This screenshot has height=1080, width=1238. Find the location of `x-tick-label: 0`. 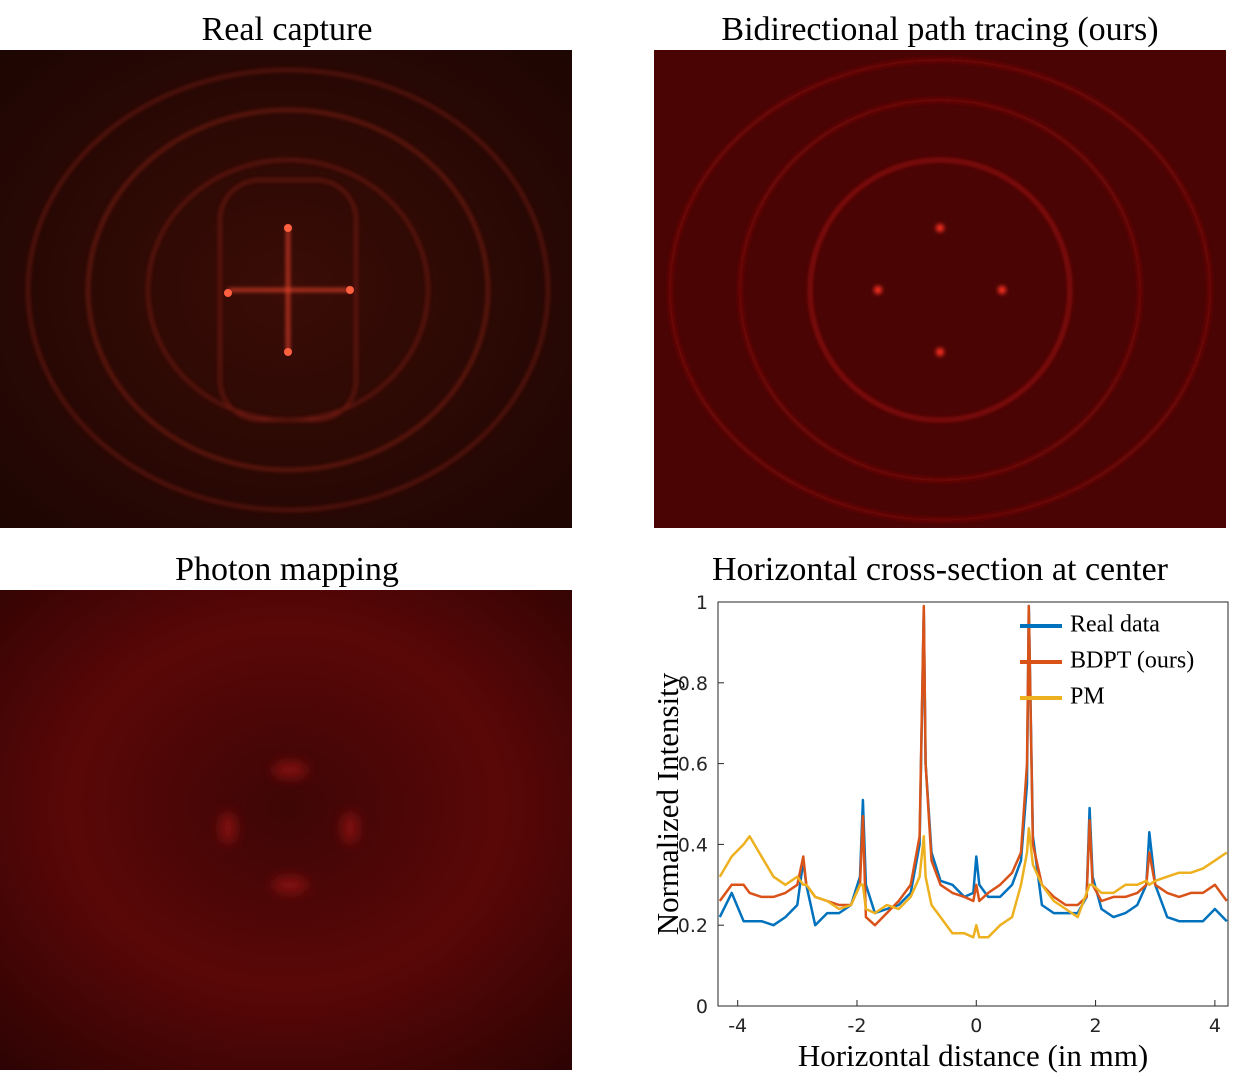

x-tick-label: 0 is located at coordinates (976, 1026).